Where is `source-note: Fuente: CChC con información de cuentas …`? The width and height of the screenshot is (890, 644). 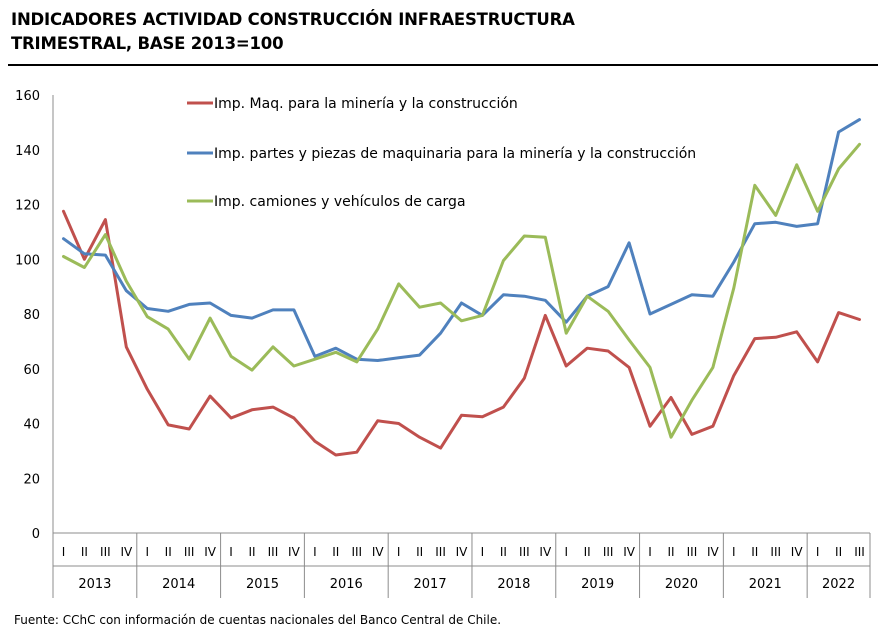 source-note: Fuente: CChC con información de cuentas … is located at coordinates (258, 620).